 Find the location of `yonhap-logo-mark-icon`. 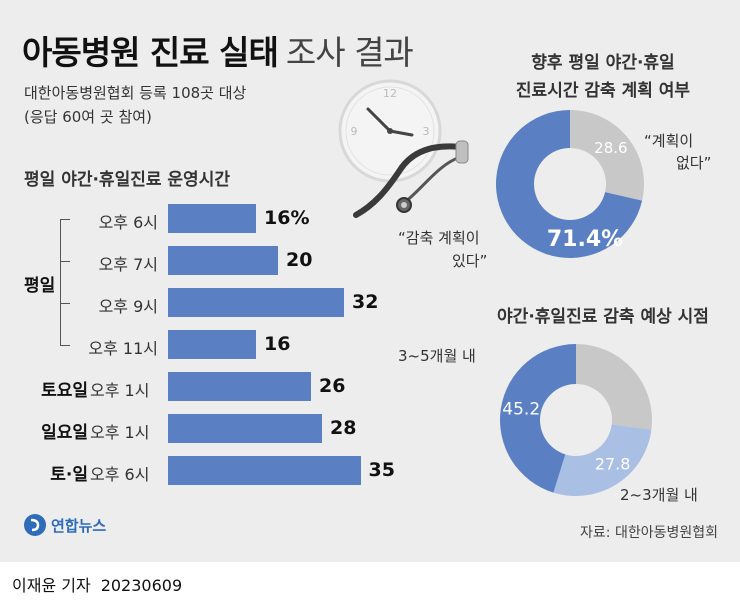

yonhap-logo-mark-icon is located at coordinates (35, 525).